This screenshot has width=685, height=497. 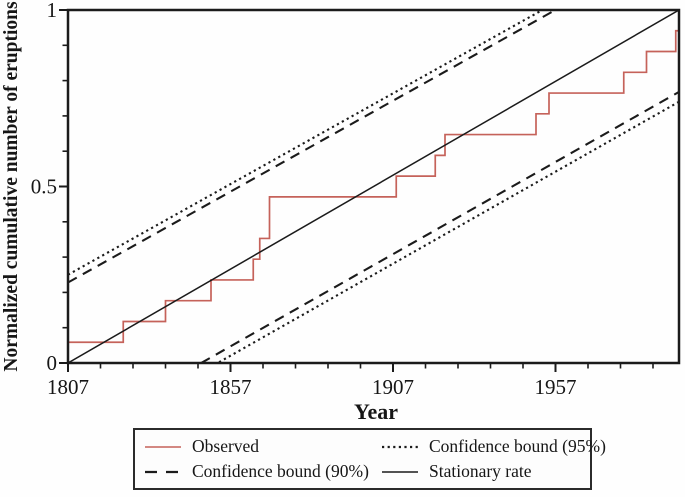 What do you see at coordinates (44, 187) in the screenshot?
I see `y-tick-label: 0.5` at bounding box center [44, 187].